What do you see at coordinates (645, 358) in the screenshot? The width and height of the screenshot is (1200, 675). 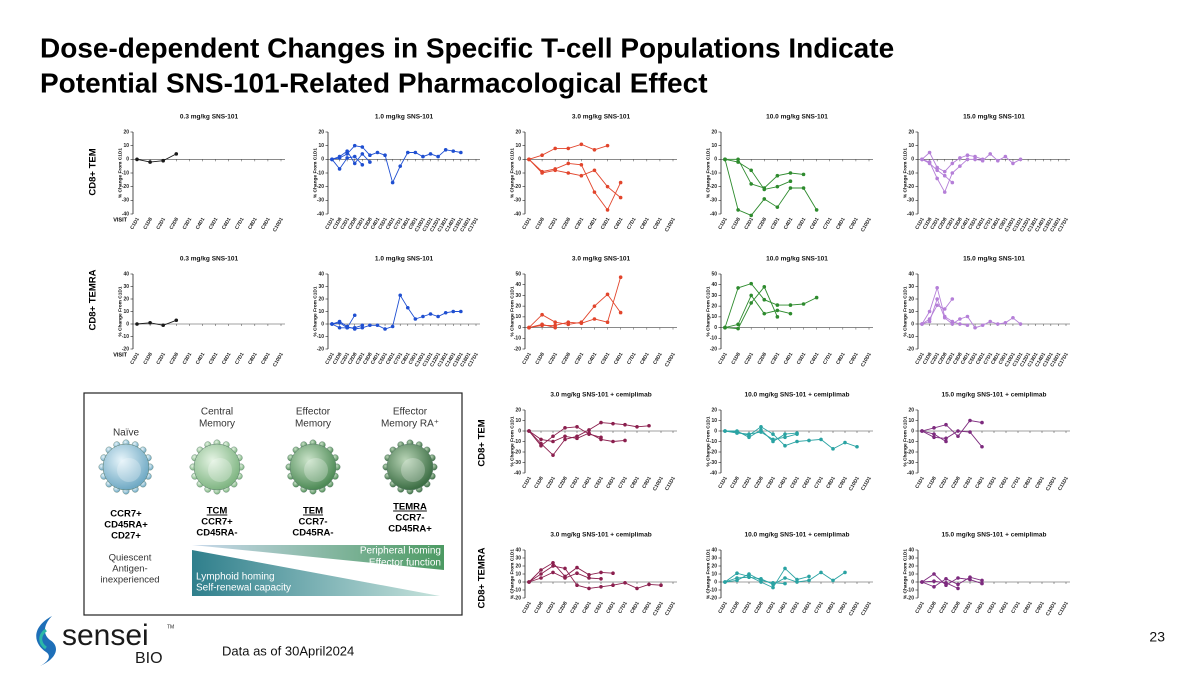 I see `x-tick-label: C8D1` at bounding box center [645, 358].